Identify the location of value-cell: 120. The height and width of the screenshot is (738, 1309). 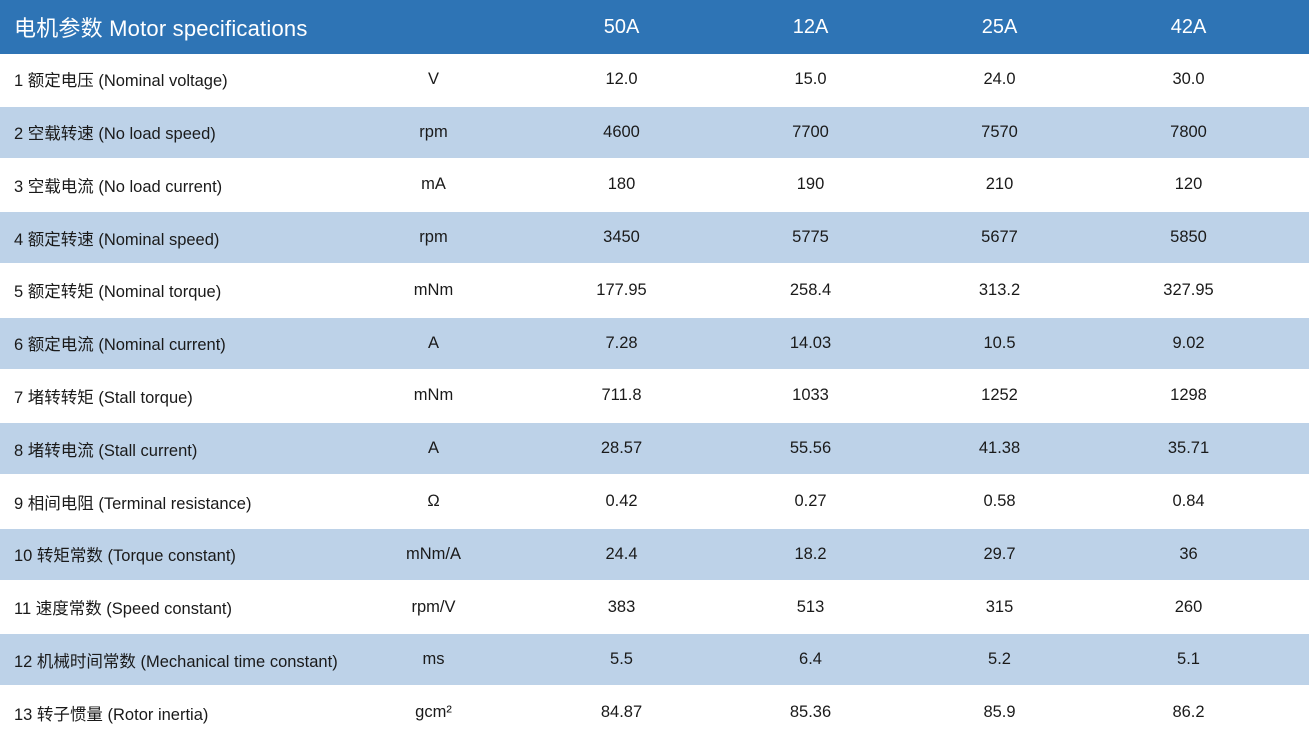
(1188, 184).